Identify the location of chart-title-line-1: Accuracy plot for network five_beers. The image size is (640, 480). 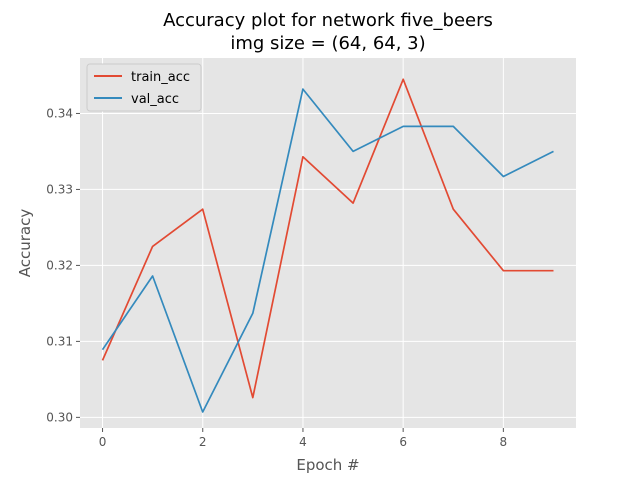
(328, 20).